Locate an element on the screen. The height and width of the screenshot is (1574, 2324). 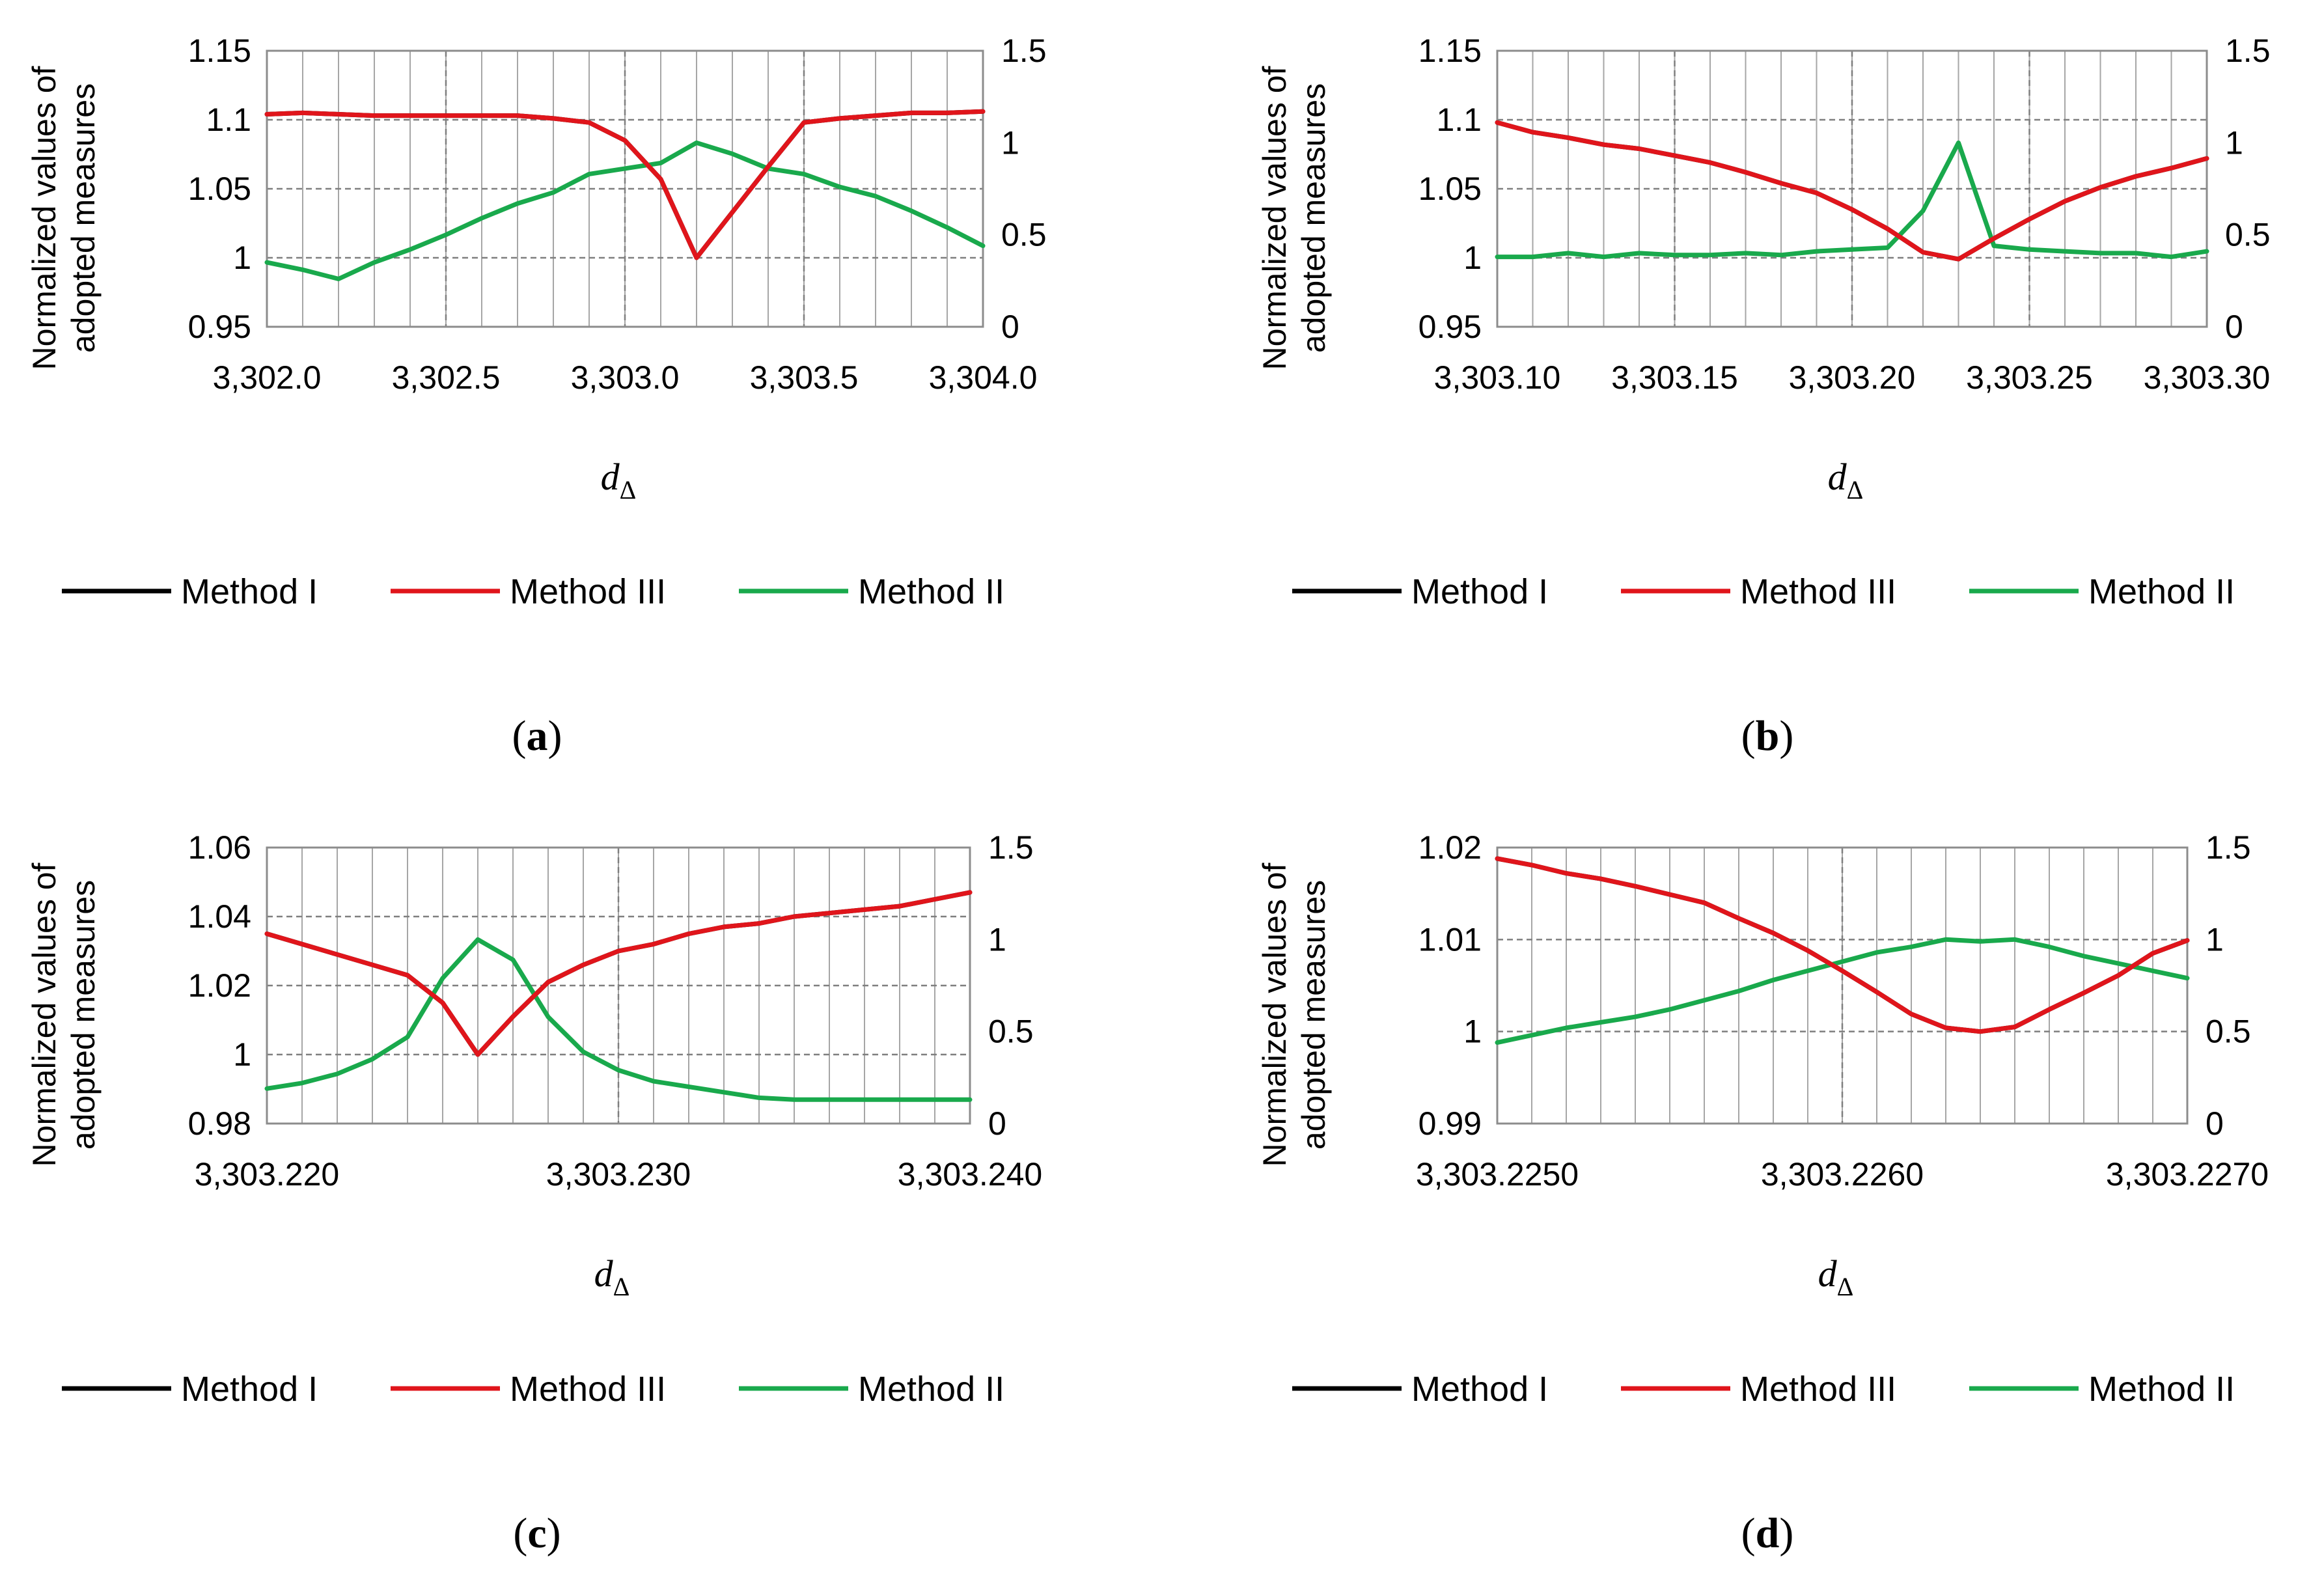
y-tick-label: 0.98 is located at coordinates (220, 1124).